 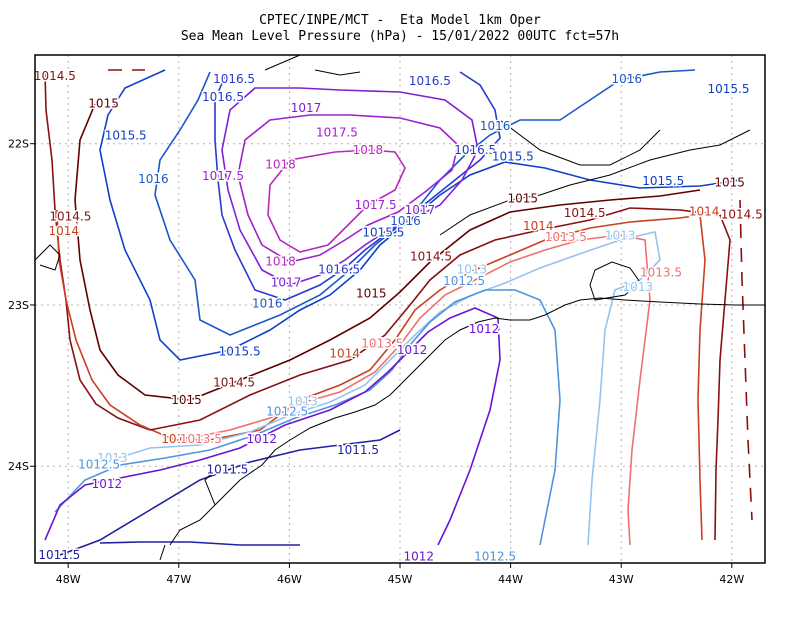 I want to click on y-tick-label: 23S, so click(x=18, y=305).